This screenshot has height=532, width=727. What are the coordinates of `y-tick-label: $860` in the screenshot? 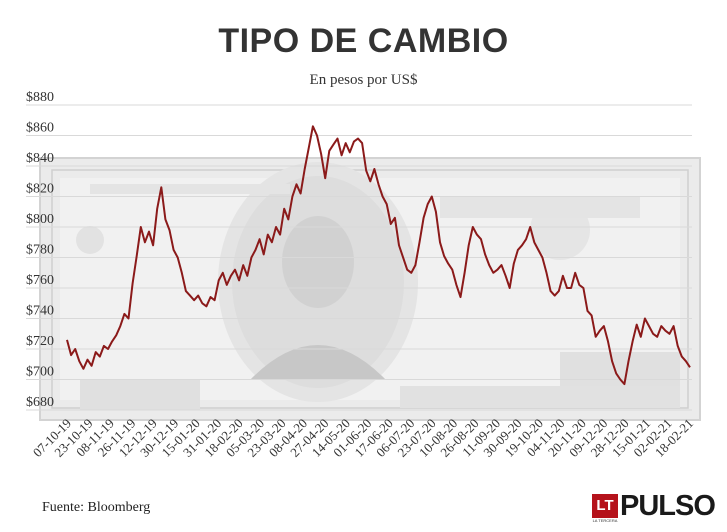 It's located at (40, 128).